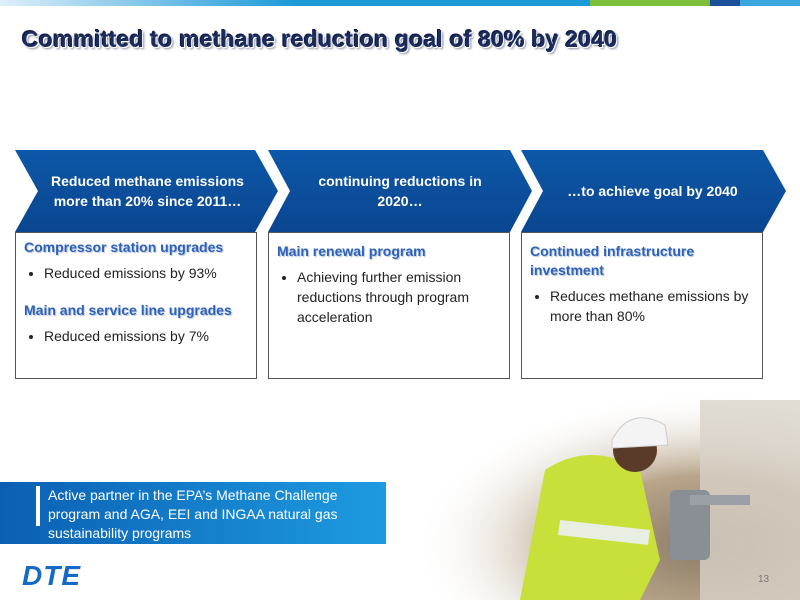 Image resolution: width=800 pixels, height=600 pixels. I want to click on callout-banner, so click(193, 513).